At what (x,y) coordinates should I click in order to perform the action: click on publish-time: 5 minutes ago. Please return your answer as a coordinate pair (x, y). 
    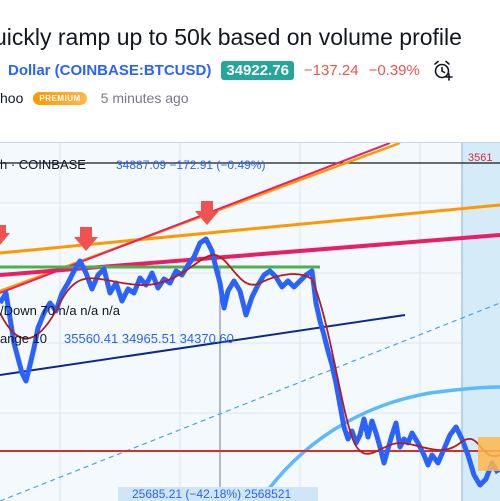
    Looking at the image, I should click on (144, 98).